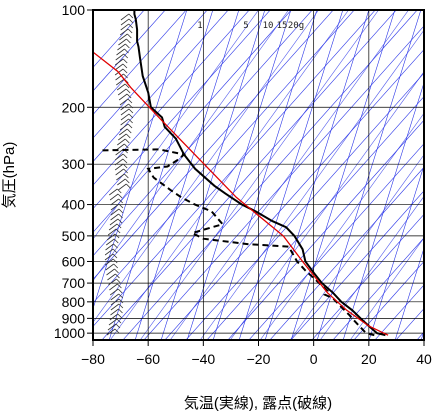 The image size is (435, 412). I want to click on y-tick-label: 200, so click(74, 107).